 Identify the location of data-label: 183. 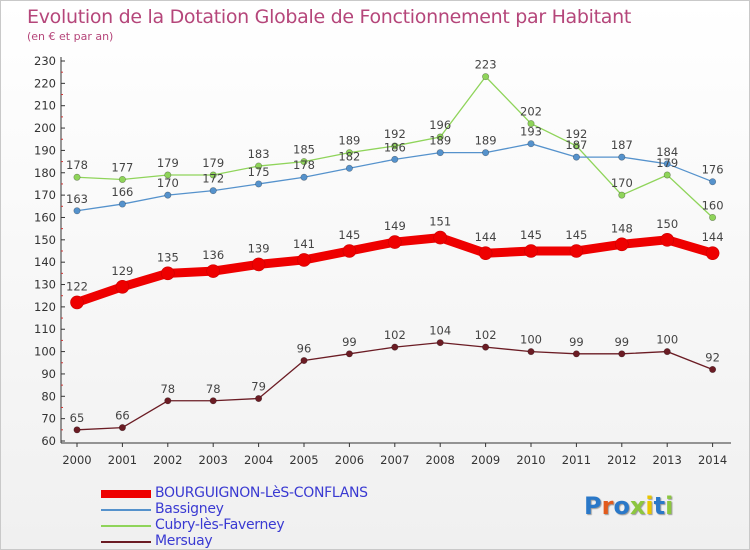
(259, 154).